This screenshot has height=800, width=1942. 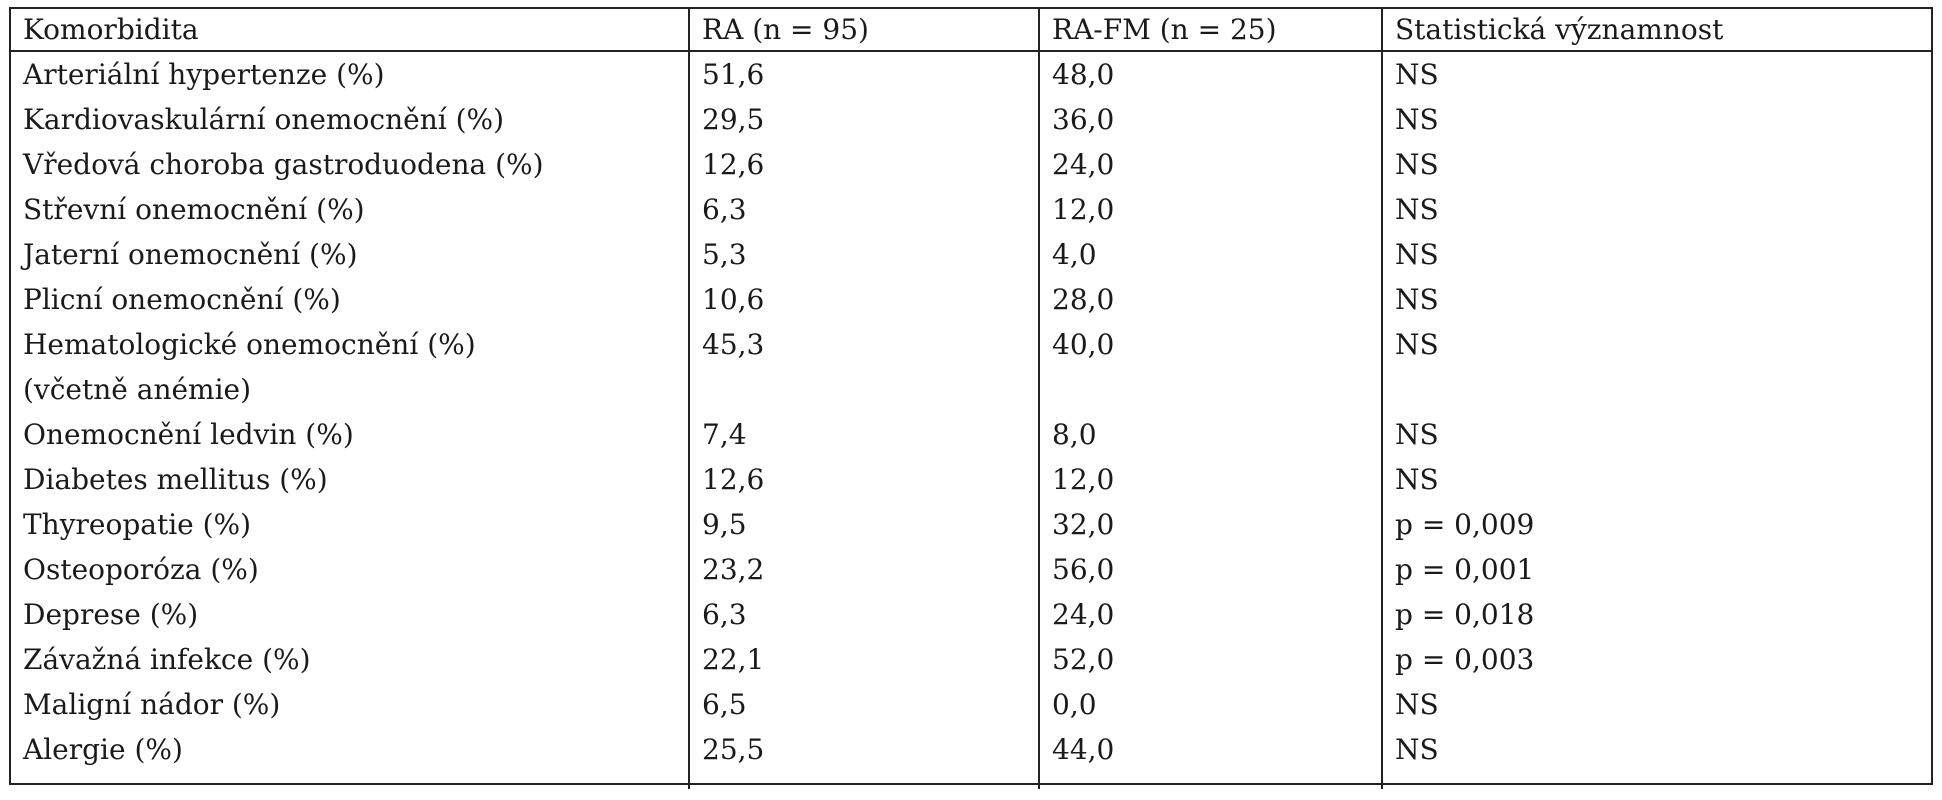 What do you see at coordinates (283, 164) in the screenshot?
I see `cell-comorbidity: Vředová choroba gastroduodena (%)` at bounding box center [283, 164].